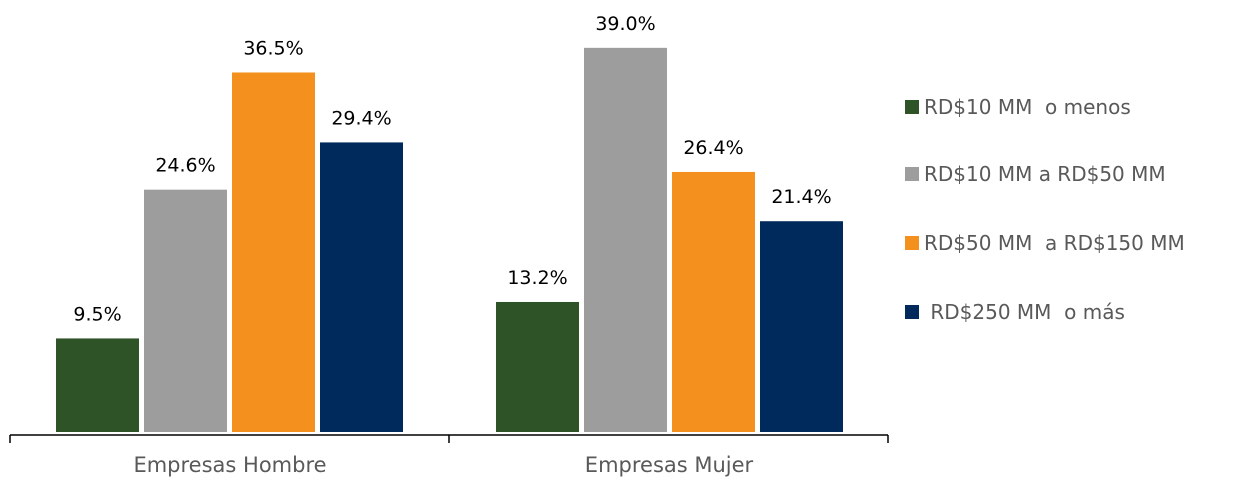  What do you see at coordinates (449, 455) in the screenshot?
I see `x-axis: Empresas Hombre Empresas Mujer` at bounding box center [449, 455].